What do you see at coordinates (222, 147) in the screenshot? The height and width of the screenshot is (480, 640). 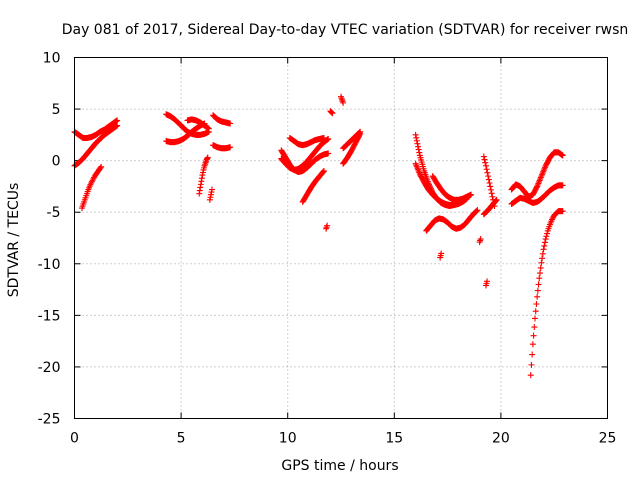 I see `series-pass-b7` at bounding box center [222, 147].